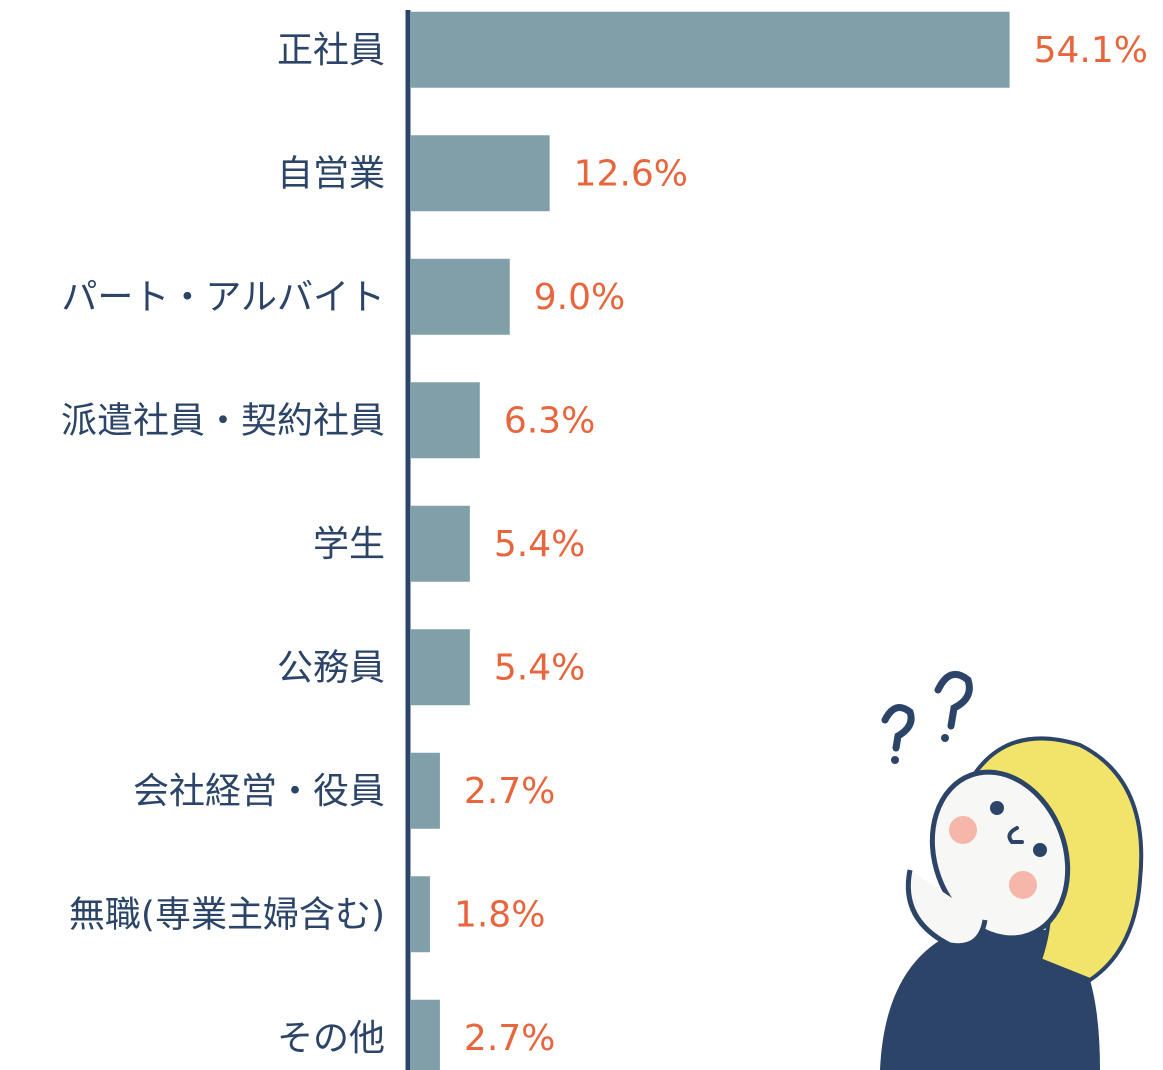  What do you see at coordinates (331, 173) in the screenshot?
I see `category-label: 自営業` at bounding box center [331, 173].